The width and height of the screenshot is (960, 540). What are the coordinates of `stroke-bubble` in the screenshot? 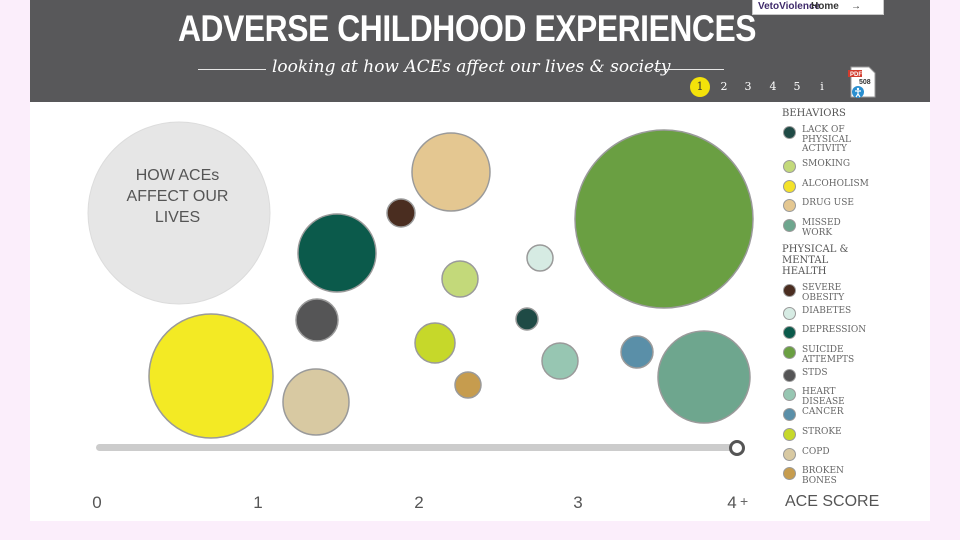 It's located at (435, 343).